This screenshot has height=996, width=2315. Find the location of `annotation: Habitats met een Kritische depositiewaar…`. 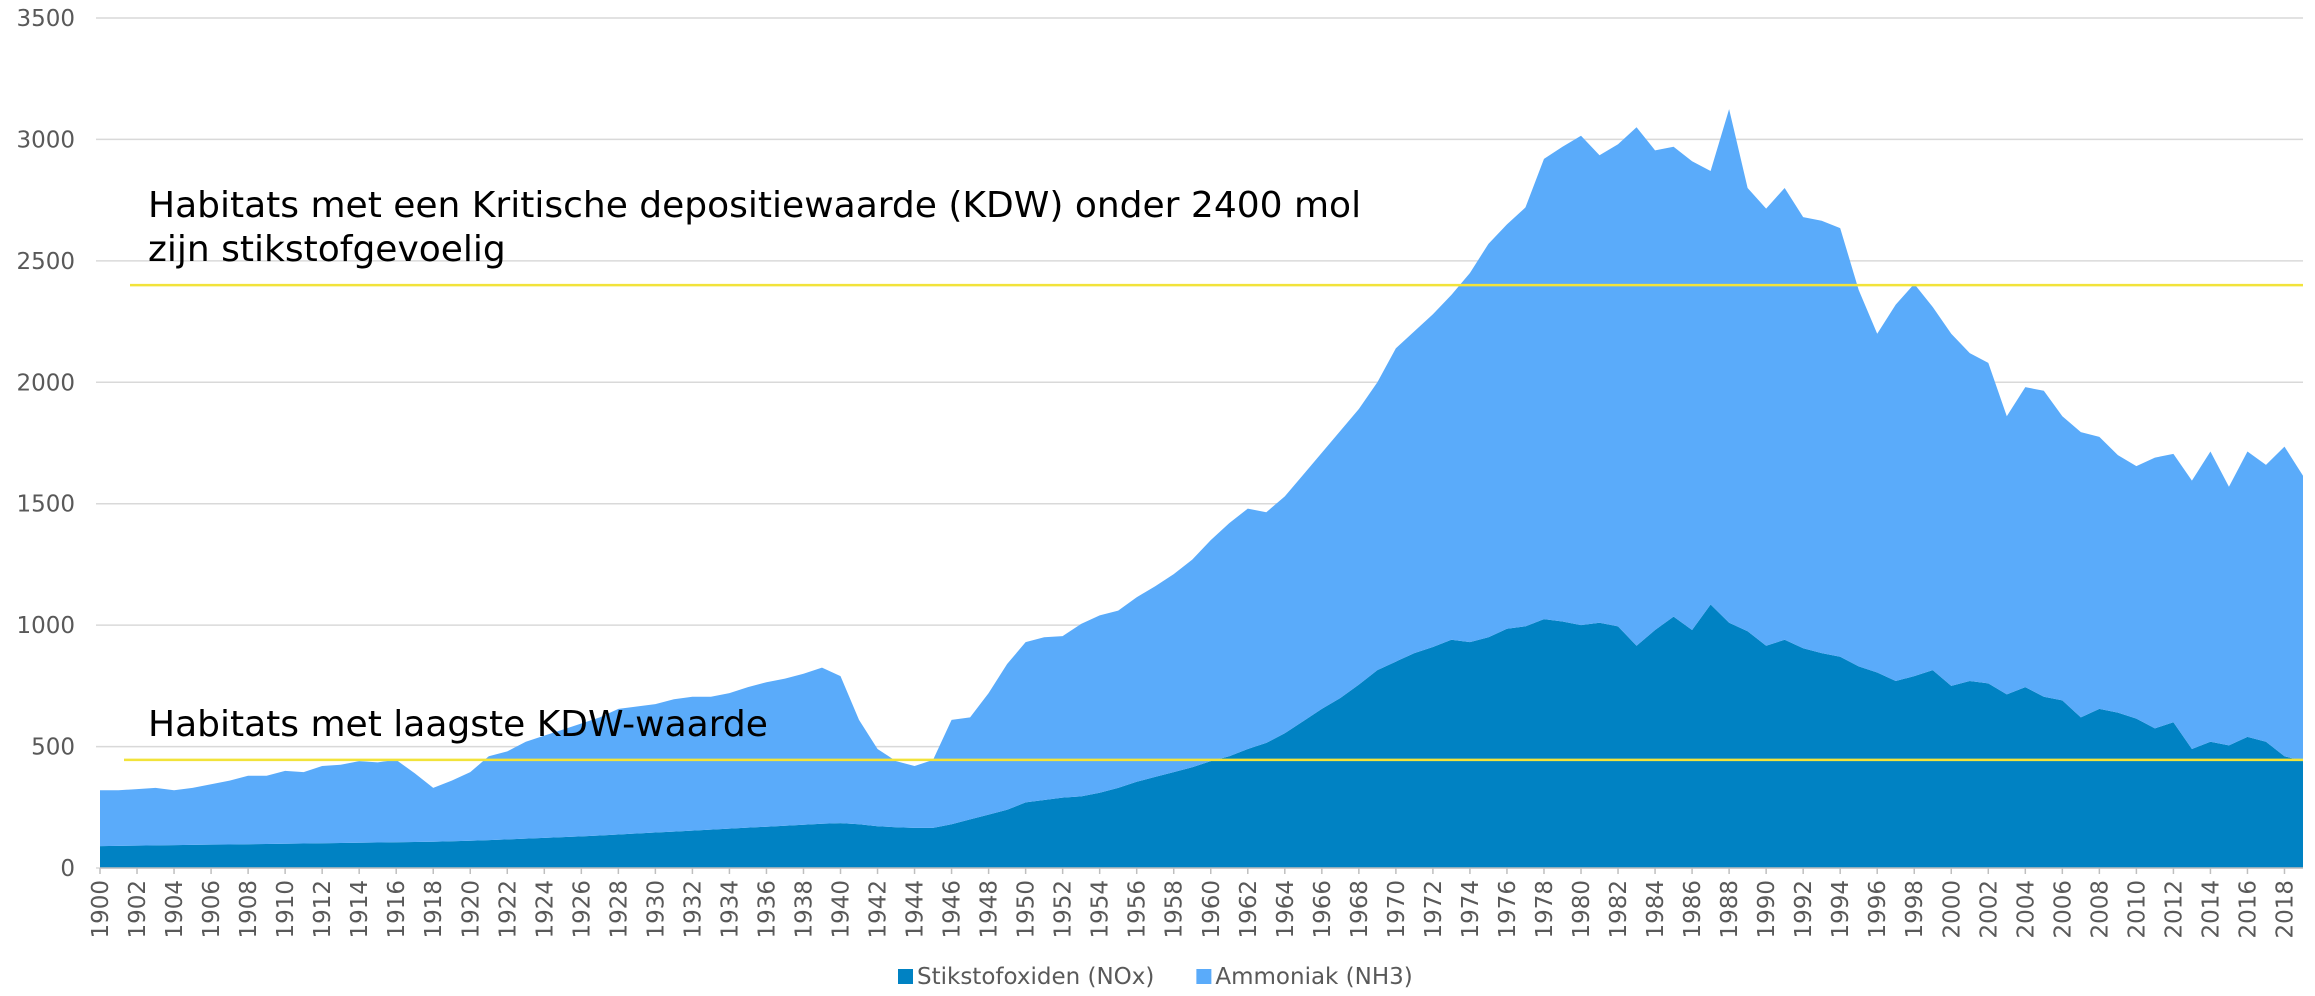

annotation: Habitats met een Kritische depositiewaar… is located at coordinates (754, 205).